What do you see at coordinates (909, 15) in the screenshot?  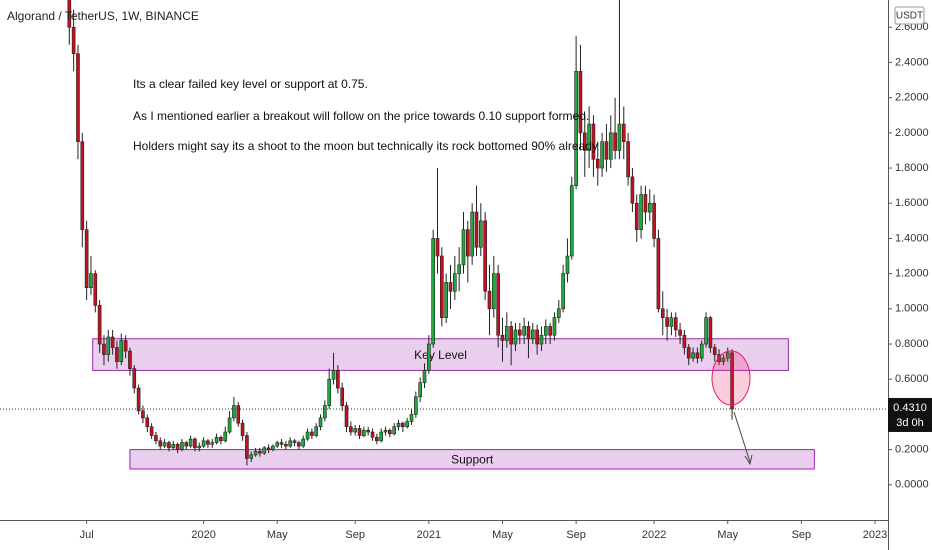 I see `currency-badge` at bounding box center [909, 15].